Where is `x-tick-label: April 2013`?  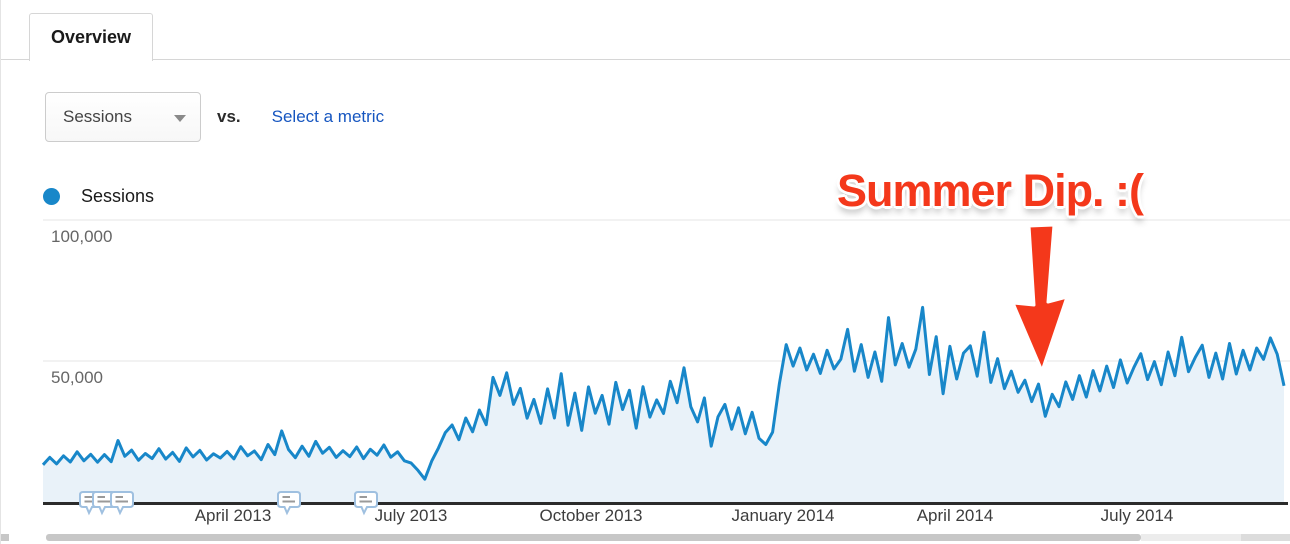 x-tick-label: April 2013 is located at coordinates (233, 515).